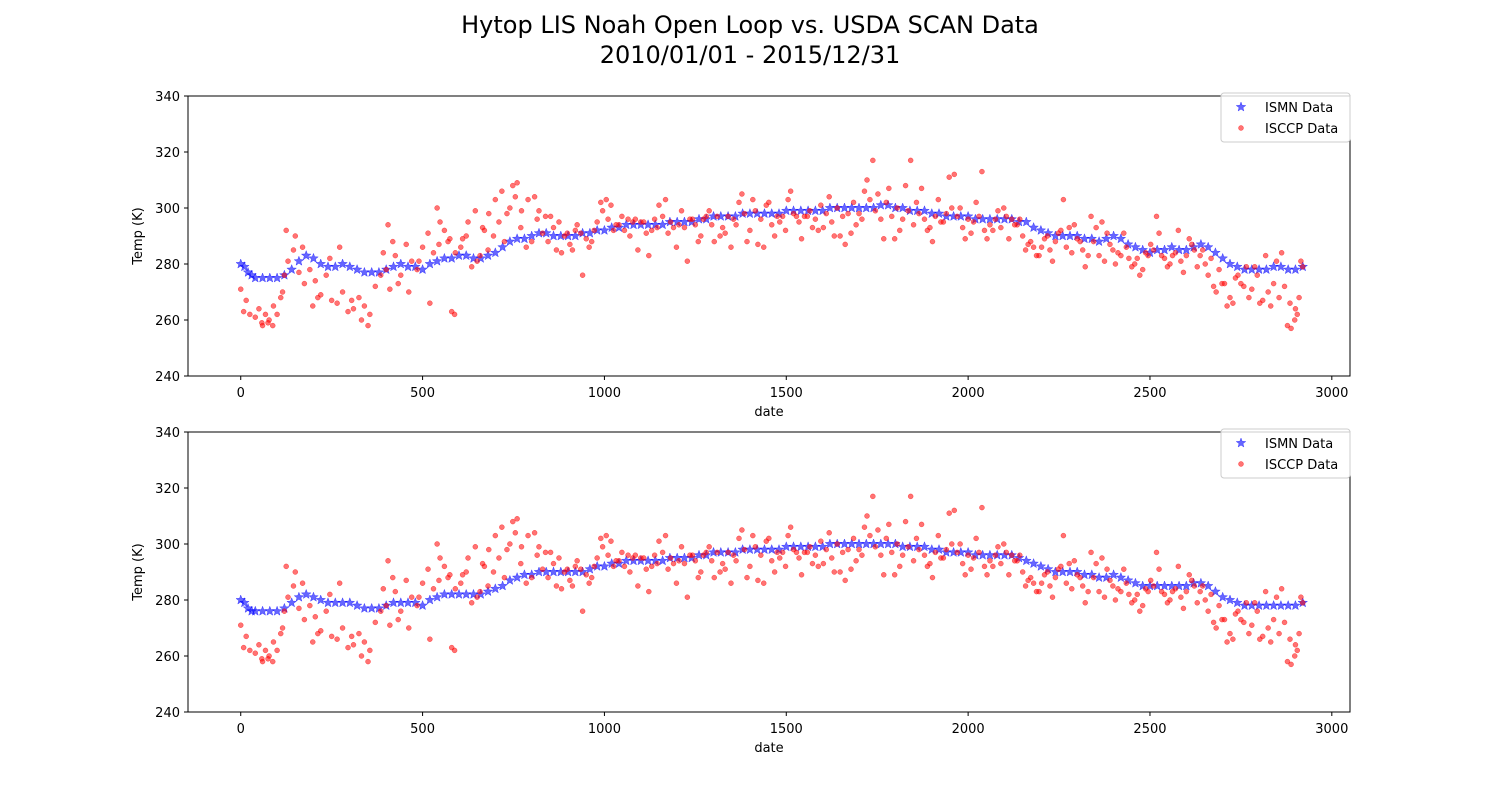  Describe the element at coordinates (768, 412) in the screenshot. I see `x-axis-label: date` at that location.